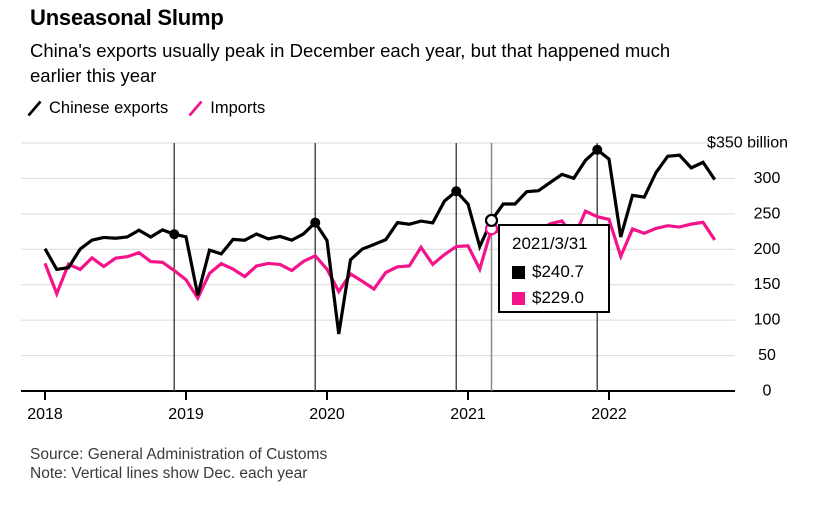 This screenshot has width=814, height=510. Describe the element at coordinates (767, 391) in the screenshot. I see `svg-text: 0` at that location.